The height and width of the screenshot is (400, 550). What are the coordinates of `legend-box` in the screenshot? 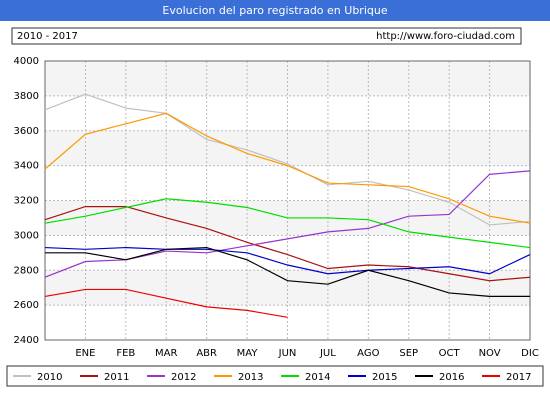 It's located at (275, 376).